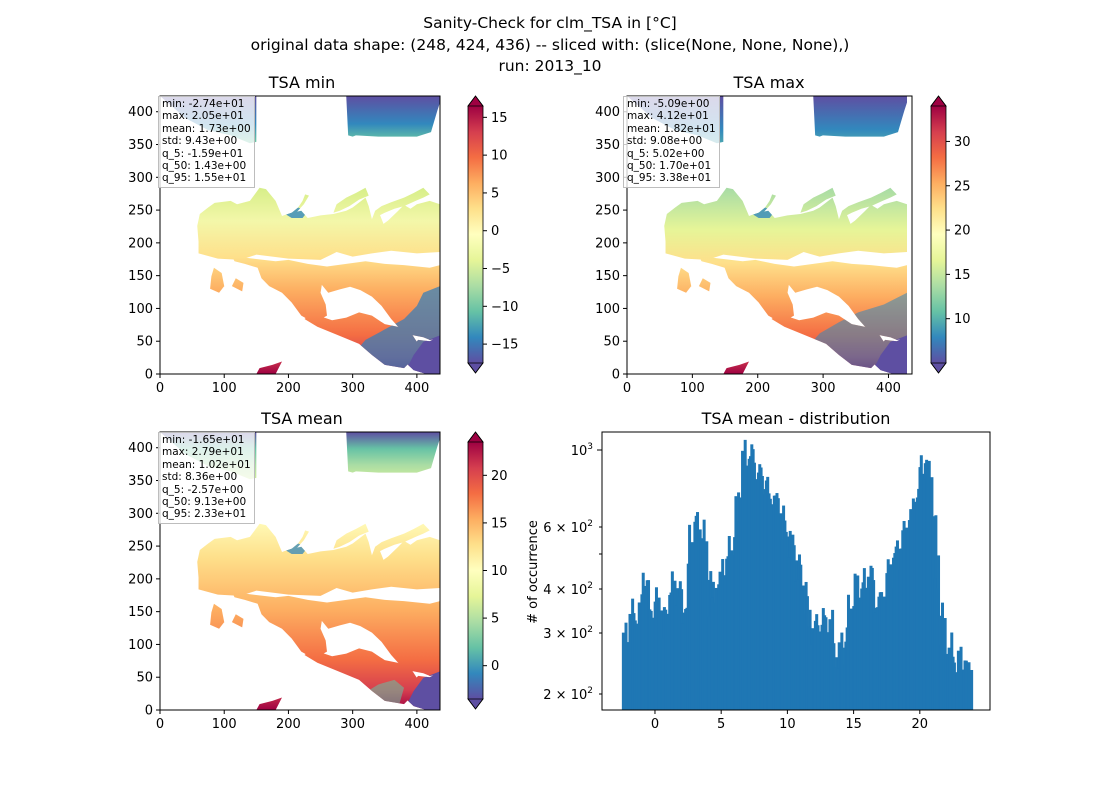 The height and width of the screenshot is (800, 1100). Describe the element at coordinates (668, 116) in the screenshot. I see `stat-max: max: 4.12e+01` at that location.